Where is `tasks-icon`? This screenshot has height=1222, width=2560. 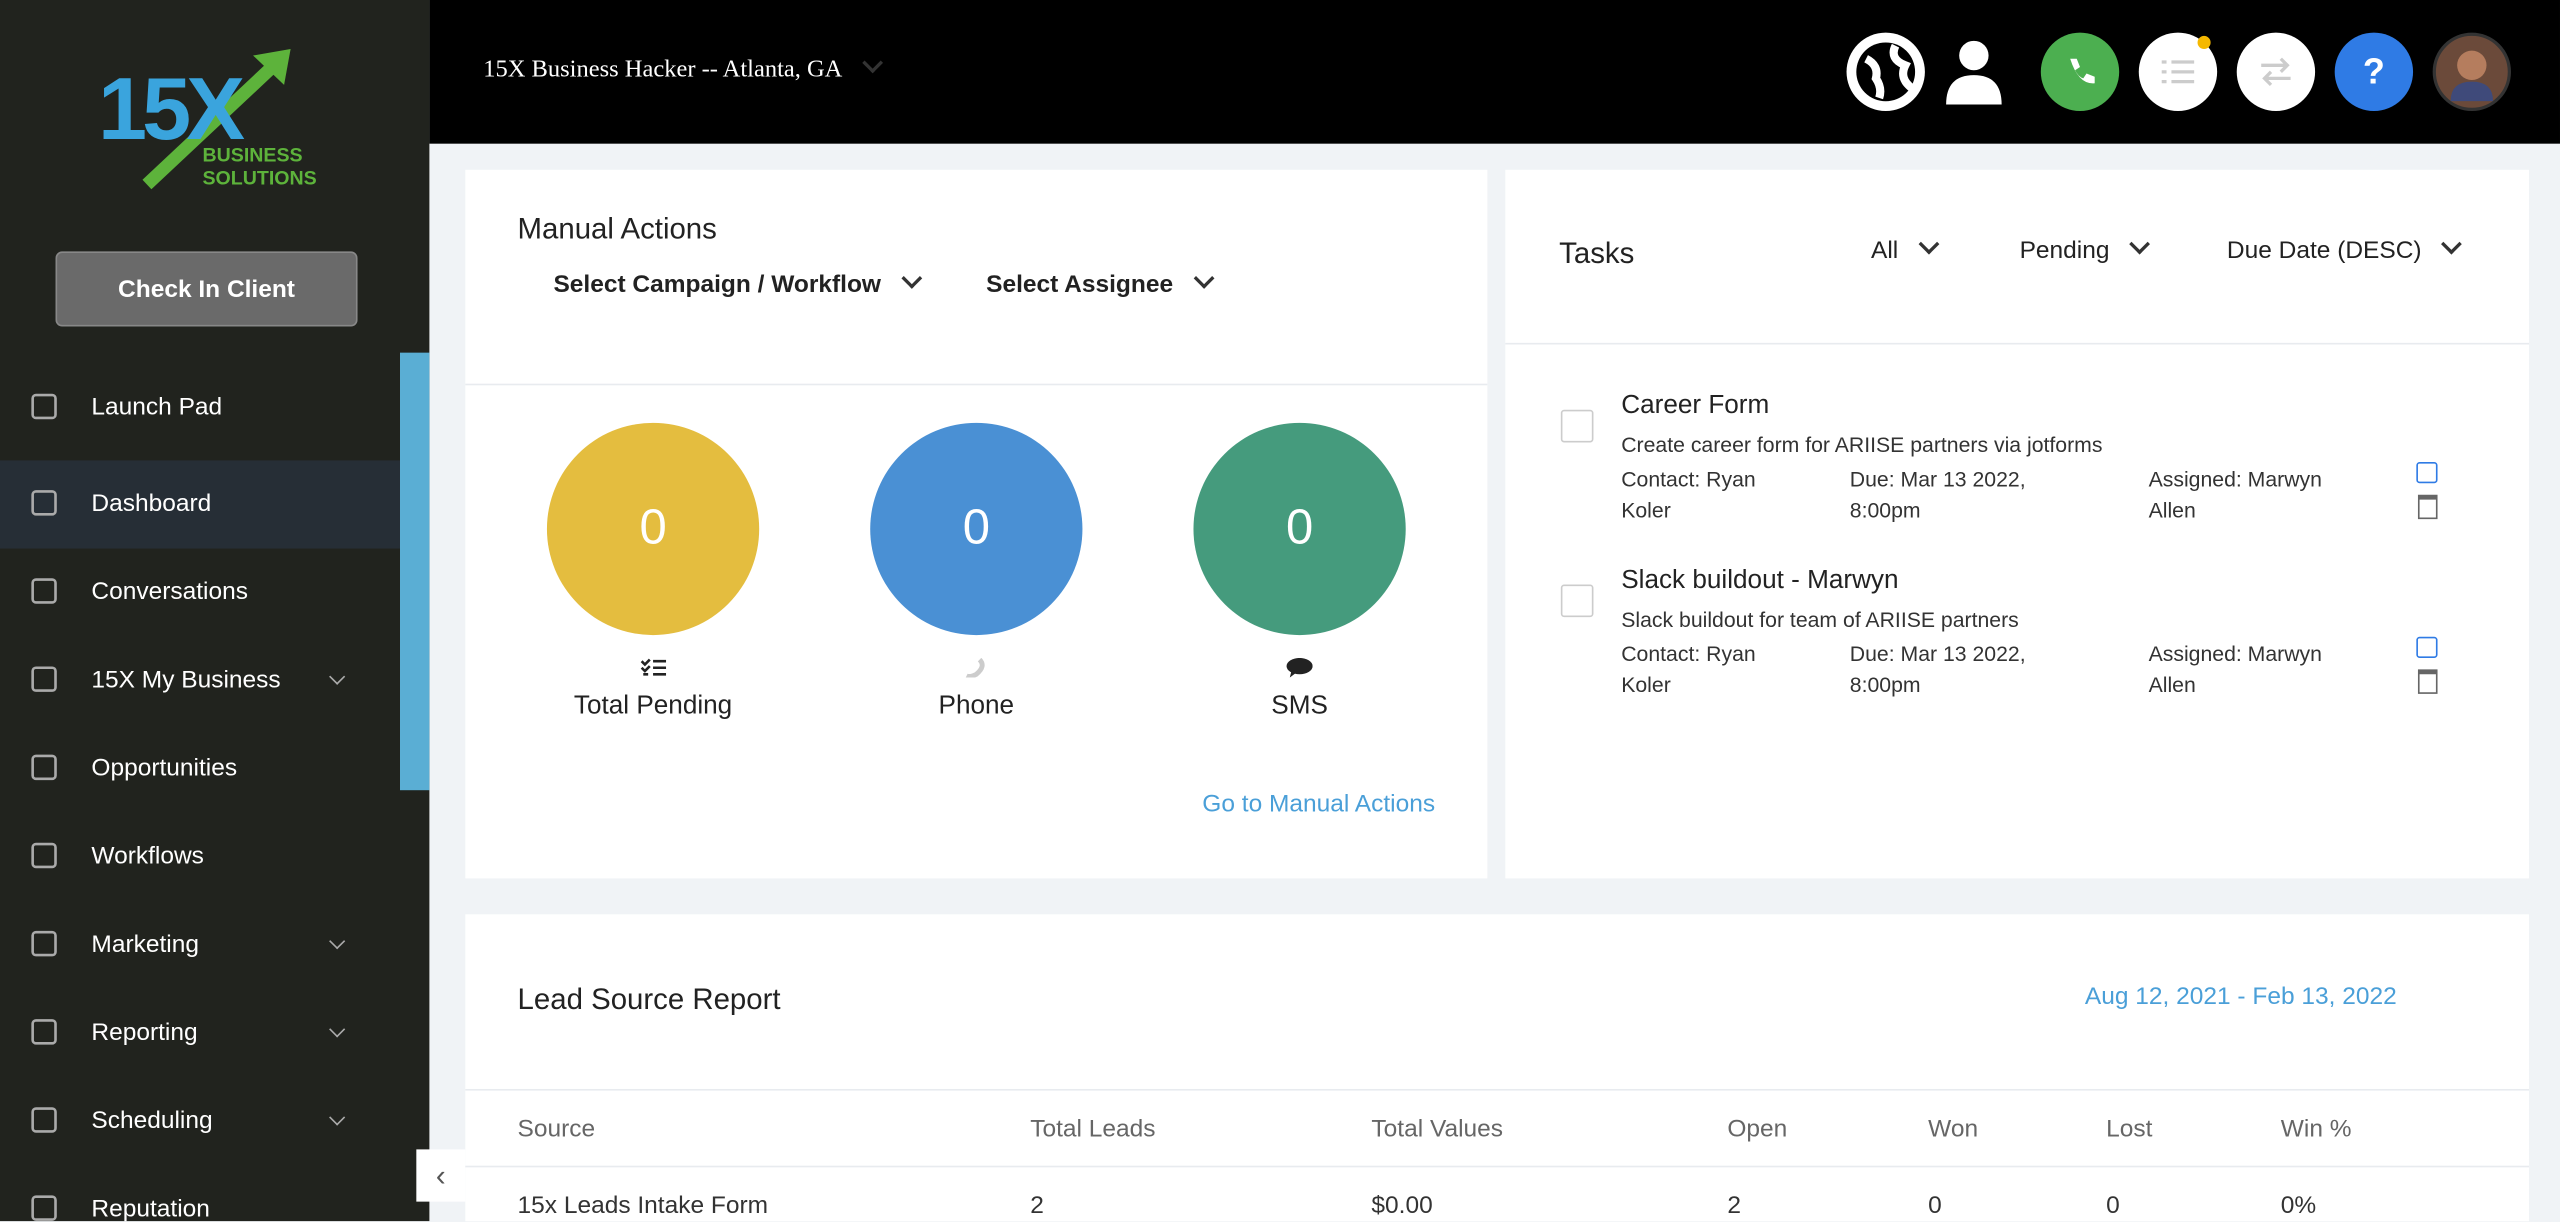 tasks-icon is located at coordinates (2178, 72).